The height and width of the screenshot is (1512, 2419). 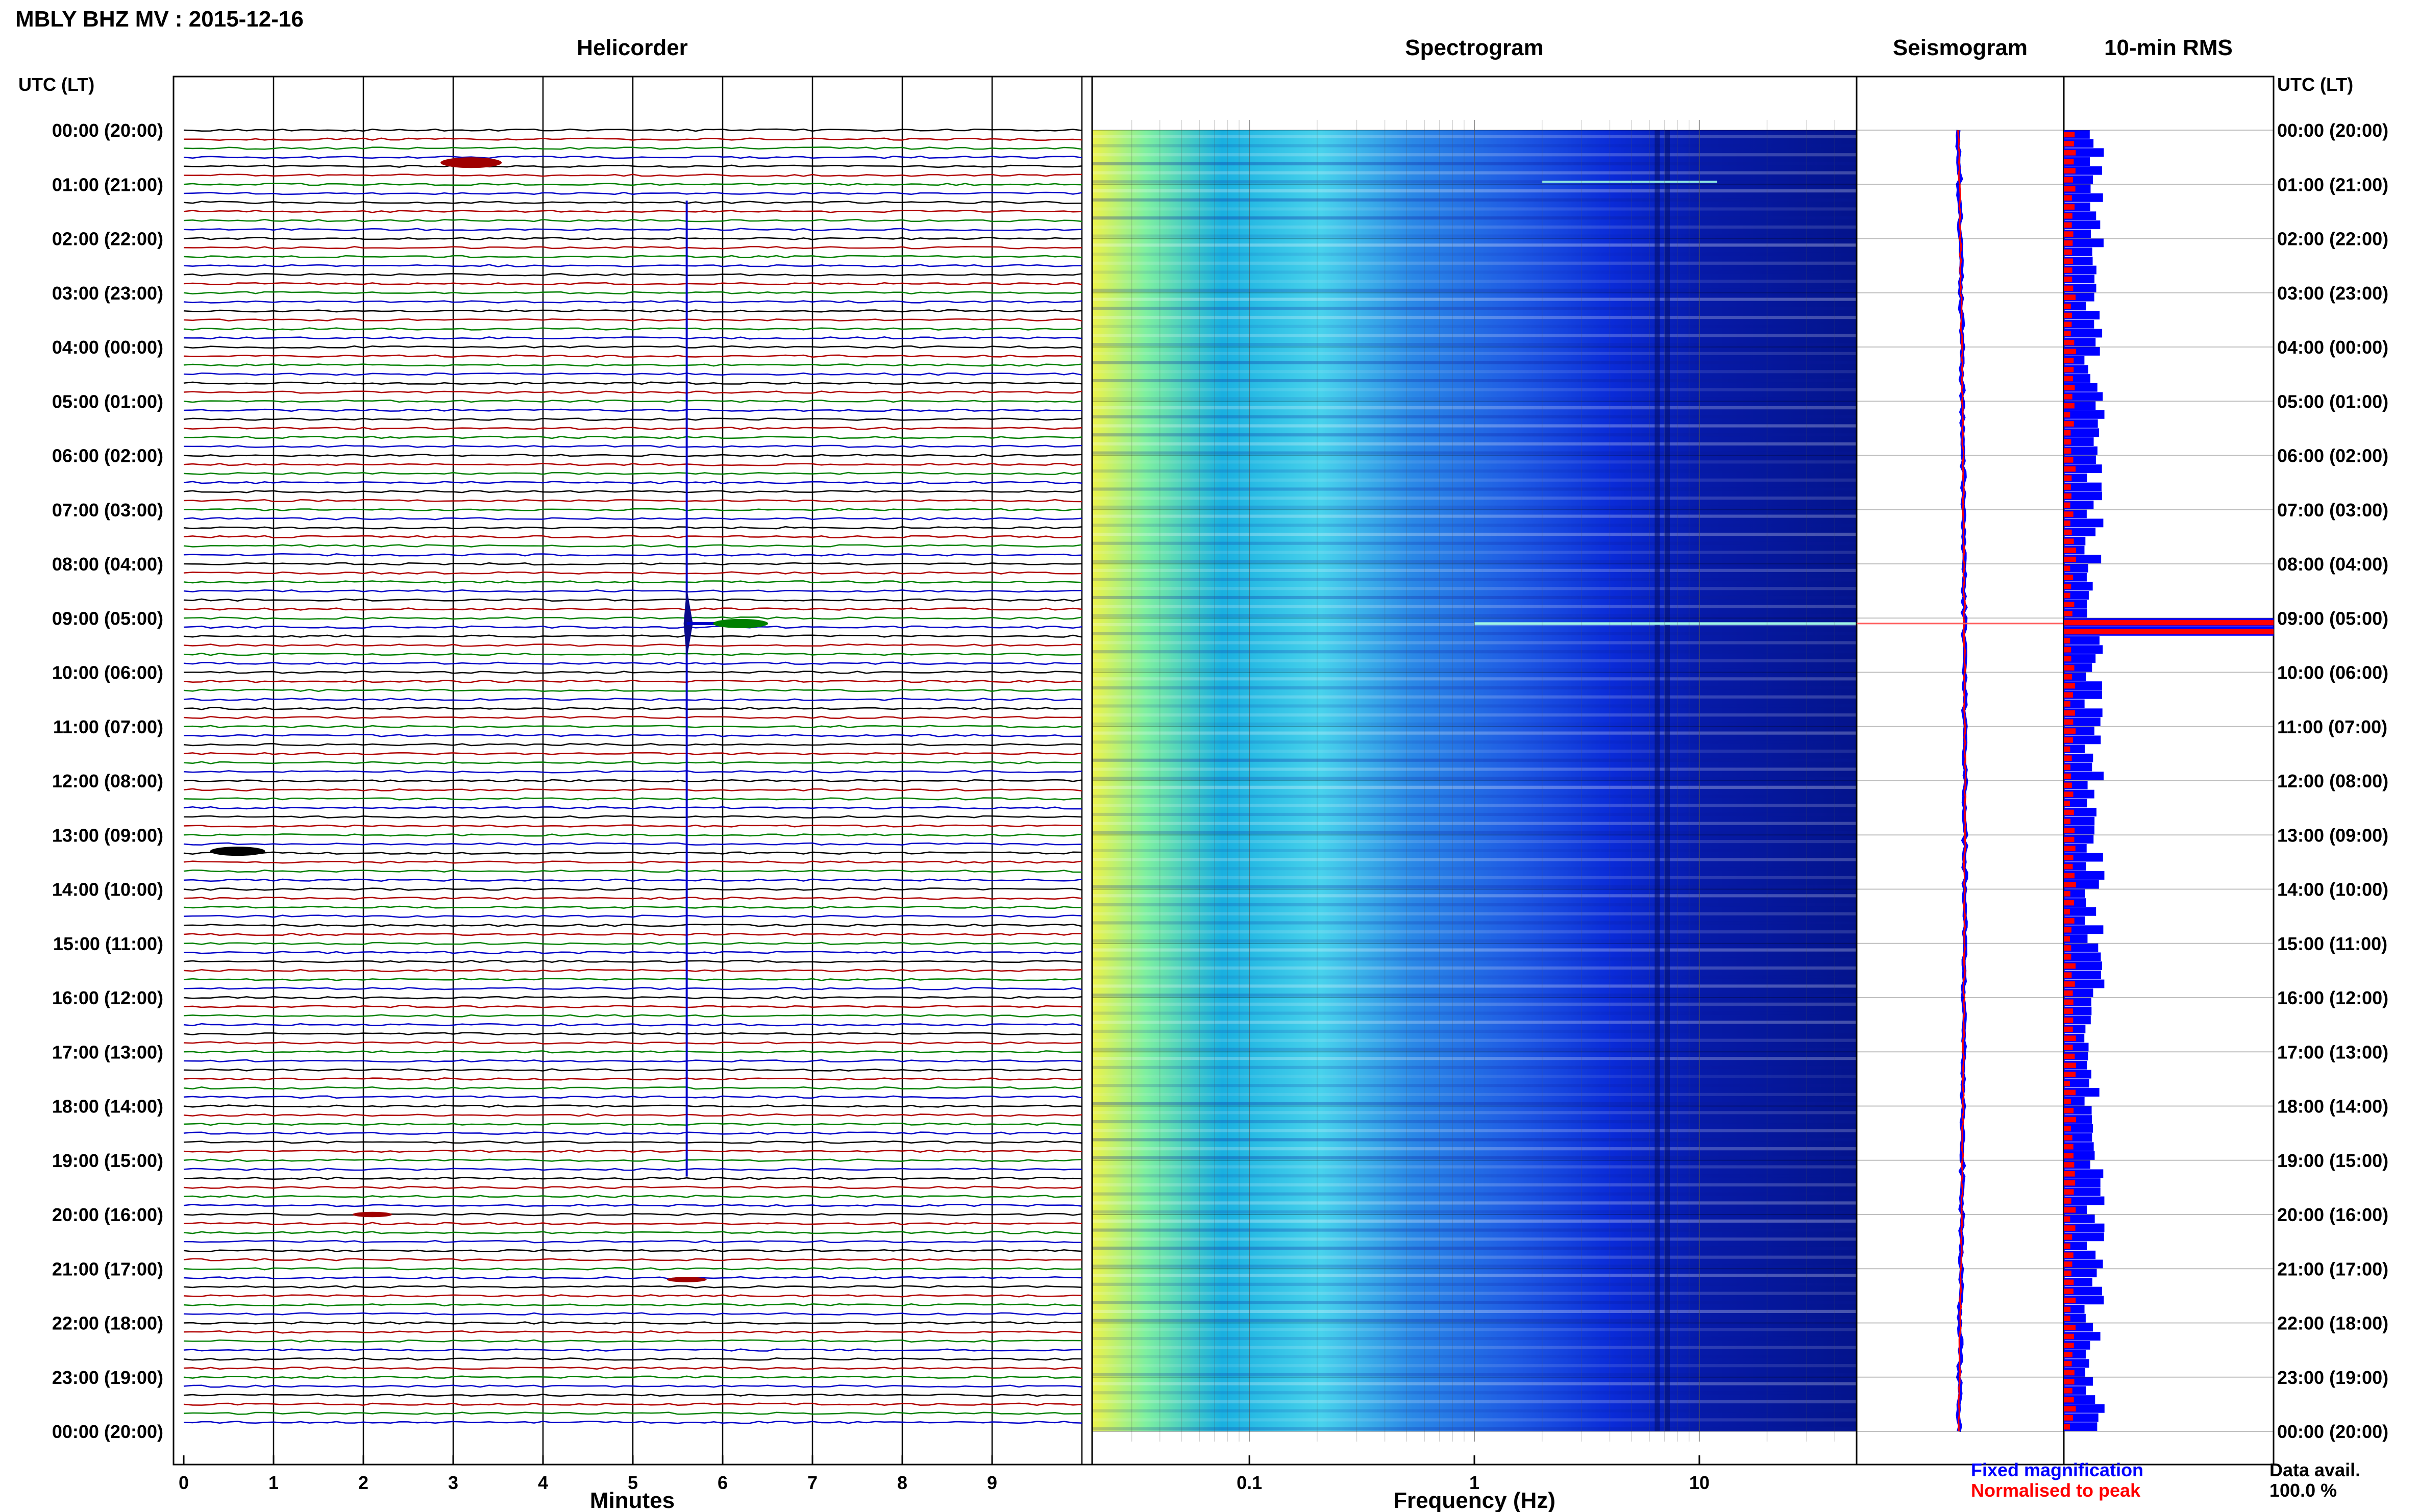 What do you see at coordinates (2332, 997) in the screenshot?
I see `time-label-right: 16:00 (12:00)` at bounding box center [2332, 997].